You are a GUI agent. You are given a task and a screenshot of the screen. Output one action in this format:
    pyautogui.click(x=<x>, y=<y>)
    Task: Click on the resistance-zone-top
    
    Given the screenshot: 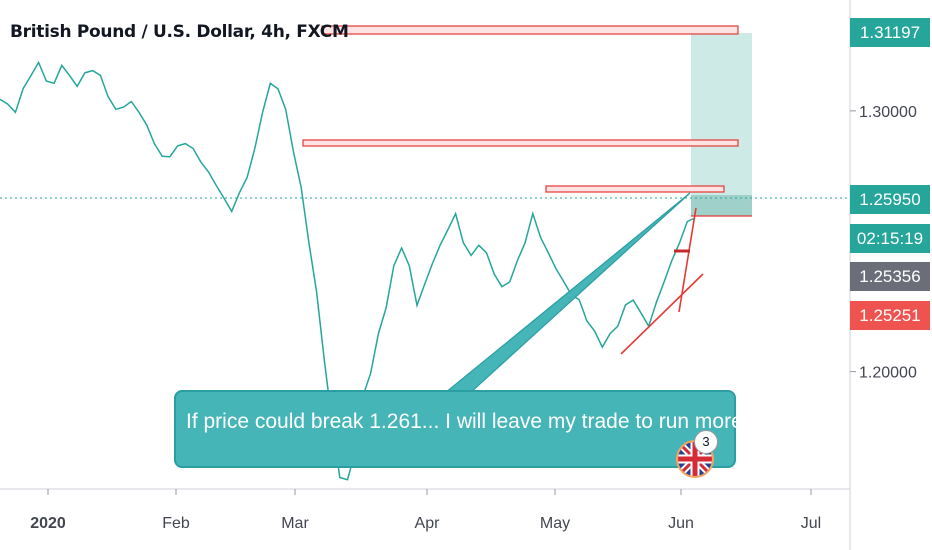 What is the action you would take?
    pyautogui.click(x=530, y=30)
    